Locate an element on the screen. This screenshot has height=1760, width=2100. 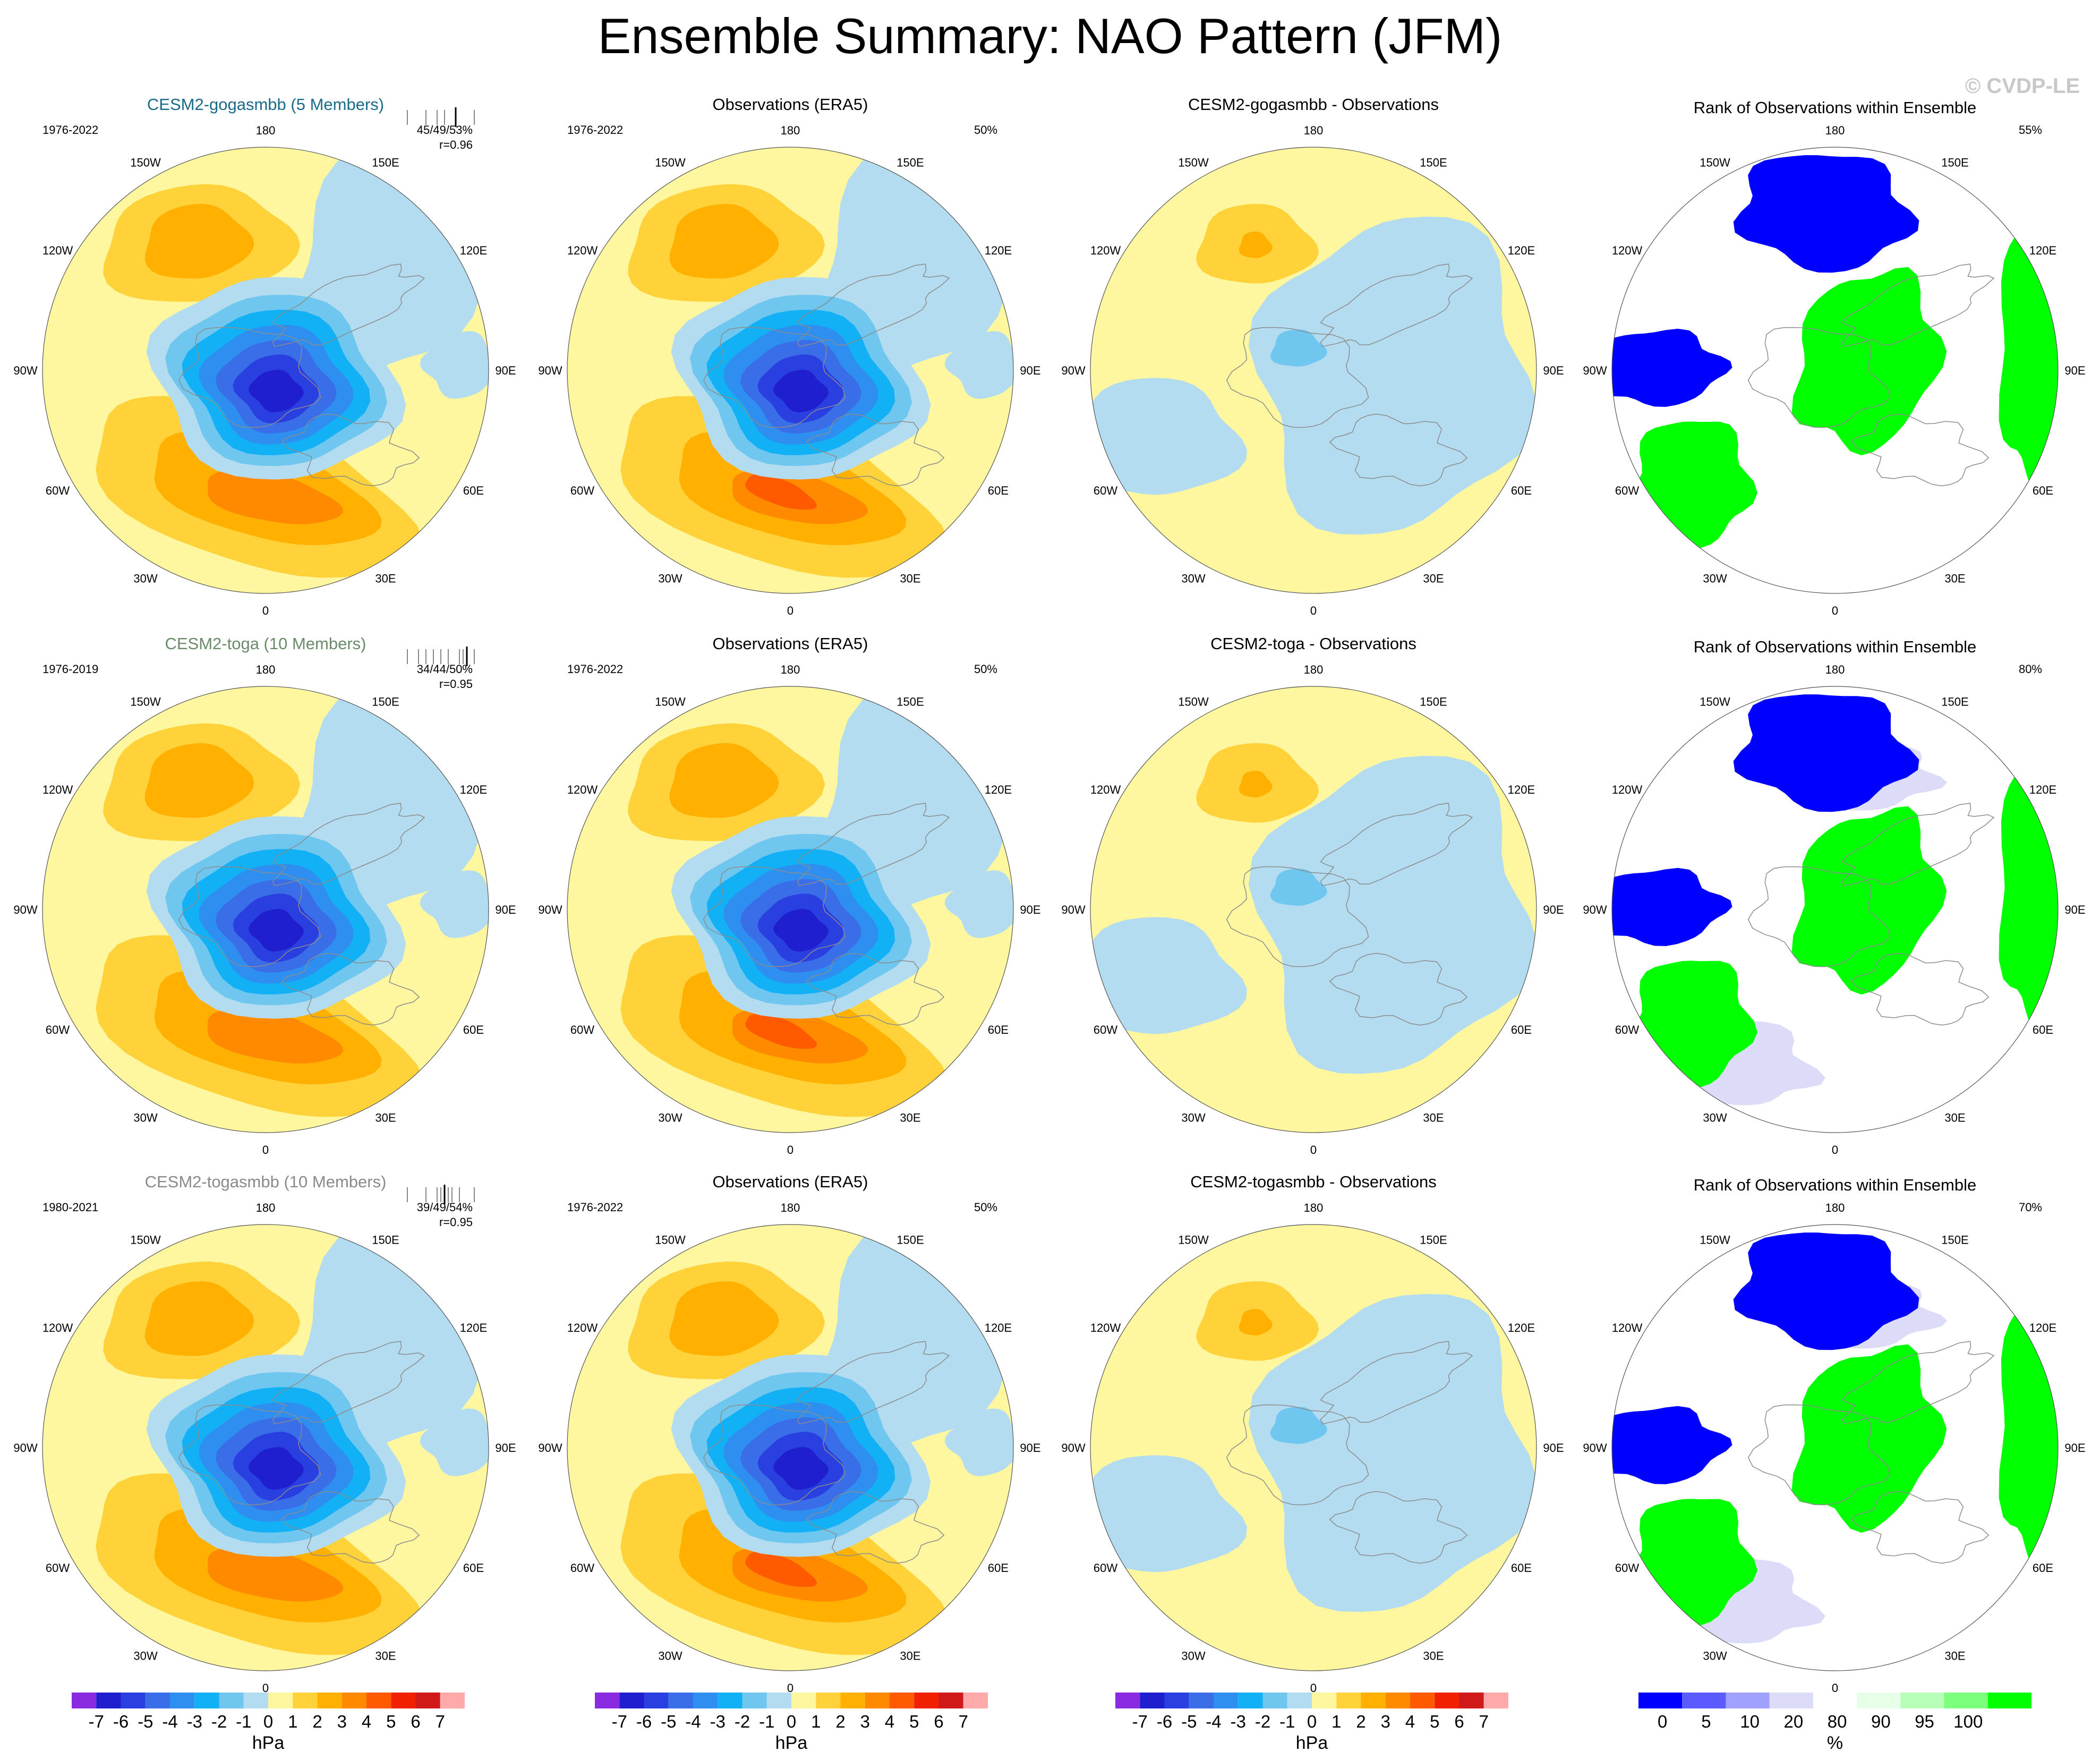
colorbar-label: 20 is located at coordinates (1794, 1721).